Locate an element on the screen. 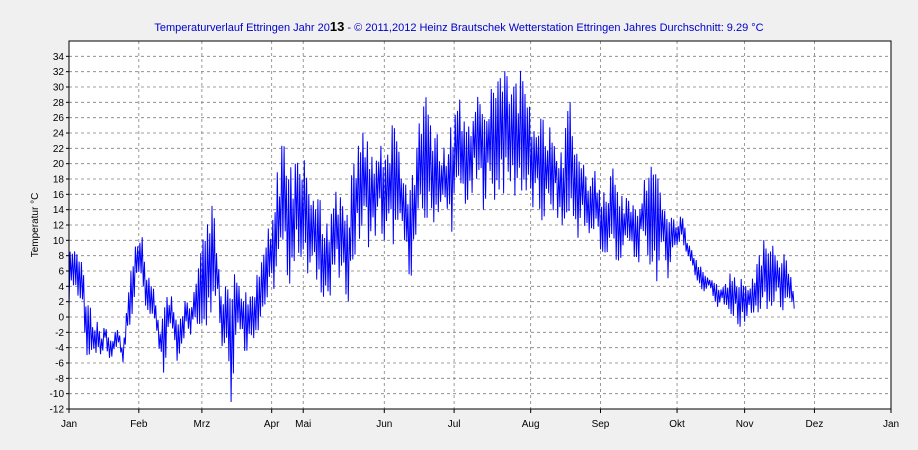 This screenshot has width=918, height=450. y-tick-label: 2 is located at coordinates (61, 302).